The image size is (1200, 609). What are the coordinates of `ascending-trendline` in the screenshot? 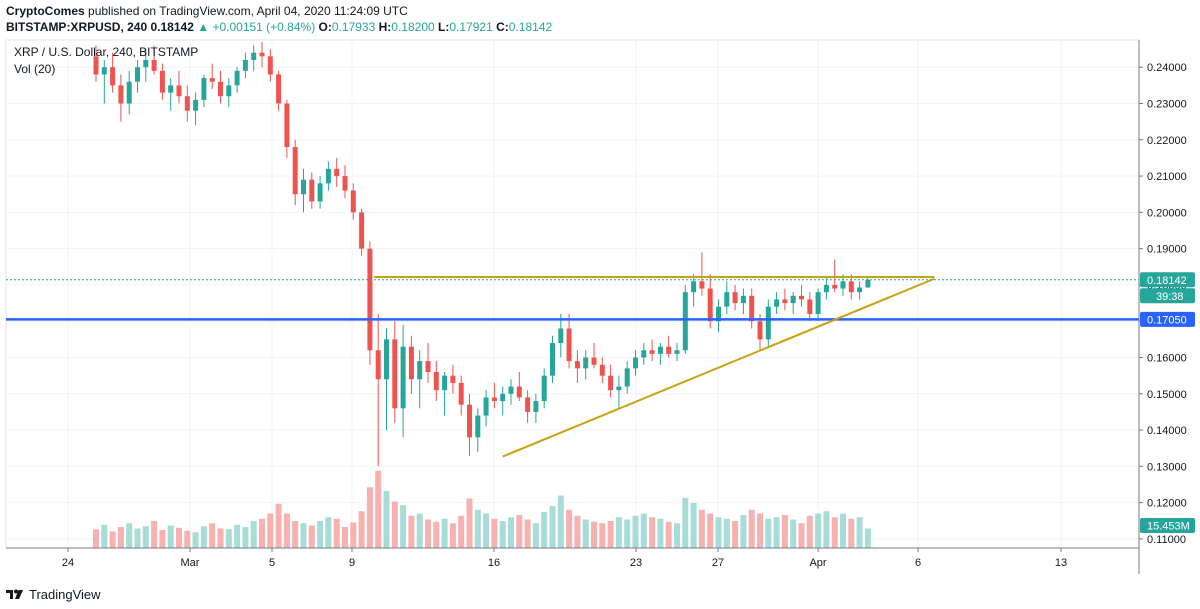 It's located at (718, 367).